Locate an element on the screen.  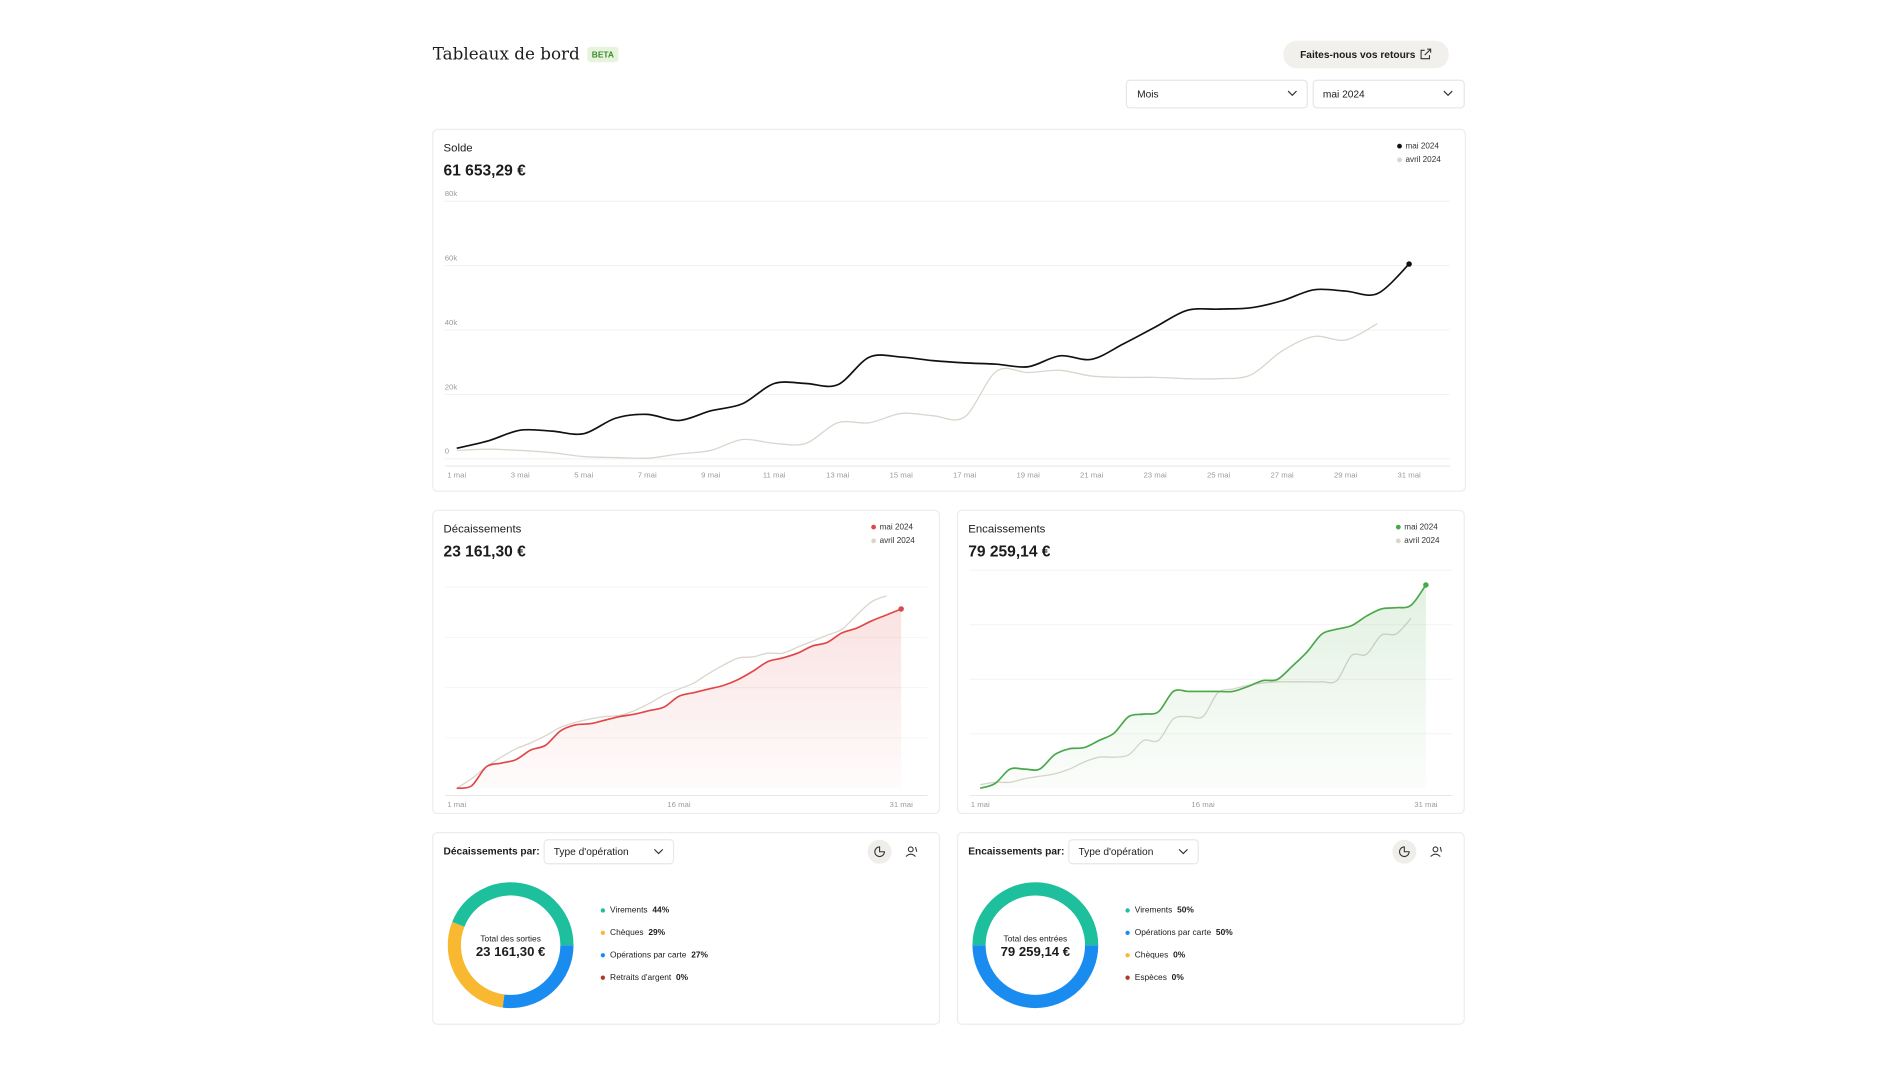
button-bg is located at coordinates (1366, 54).